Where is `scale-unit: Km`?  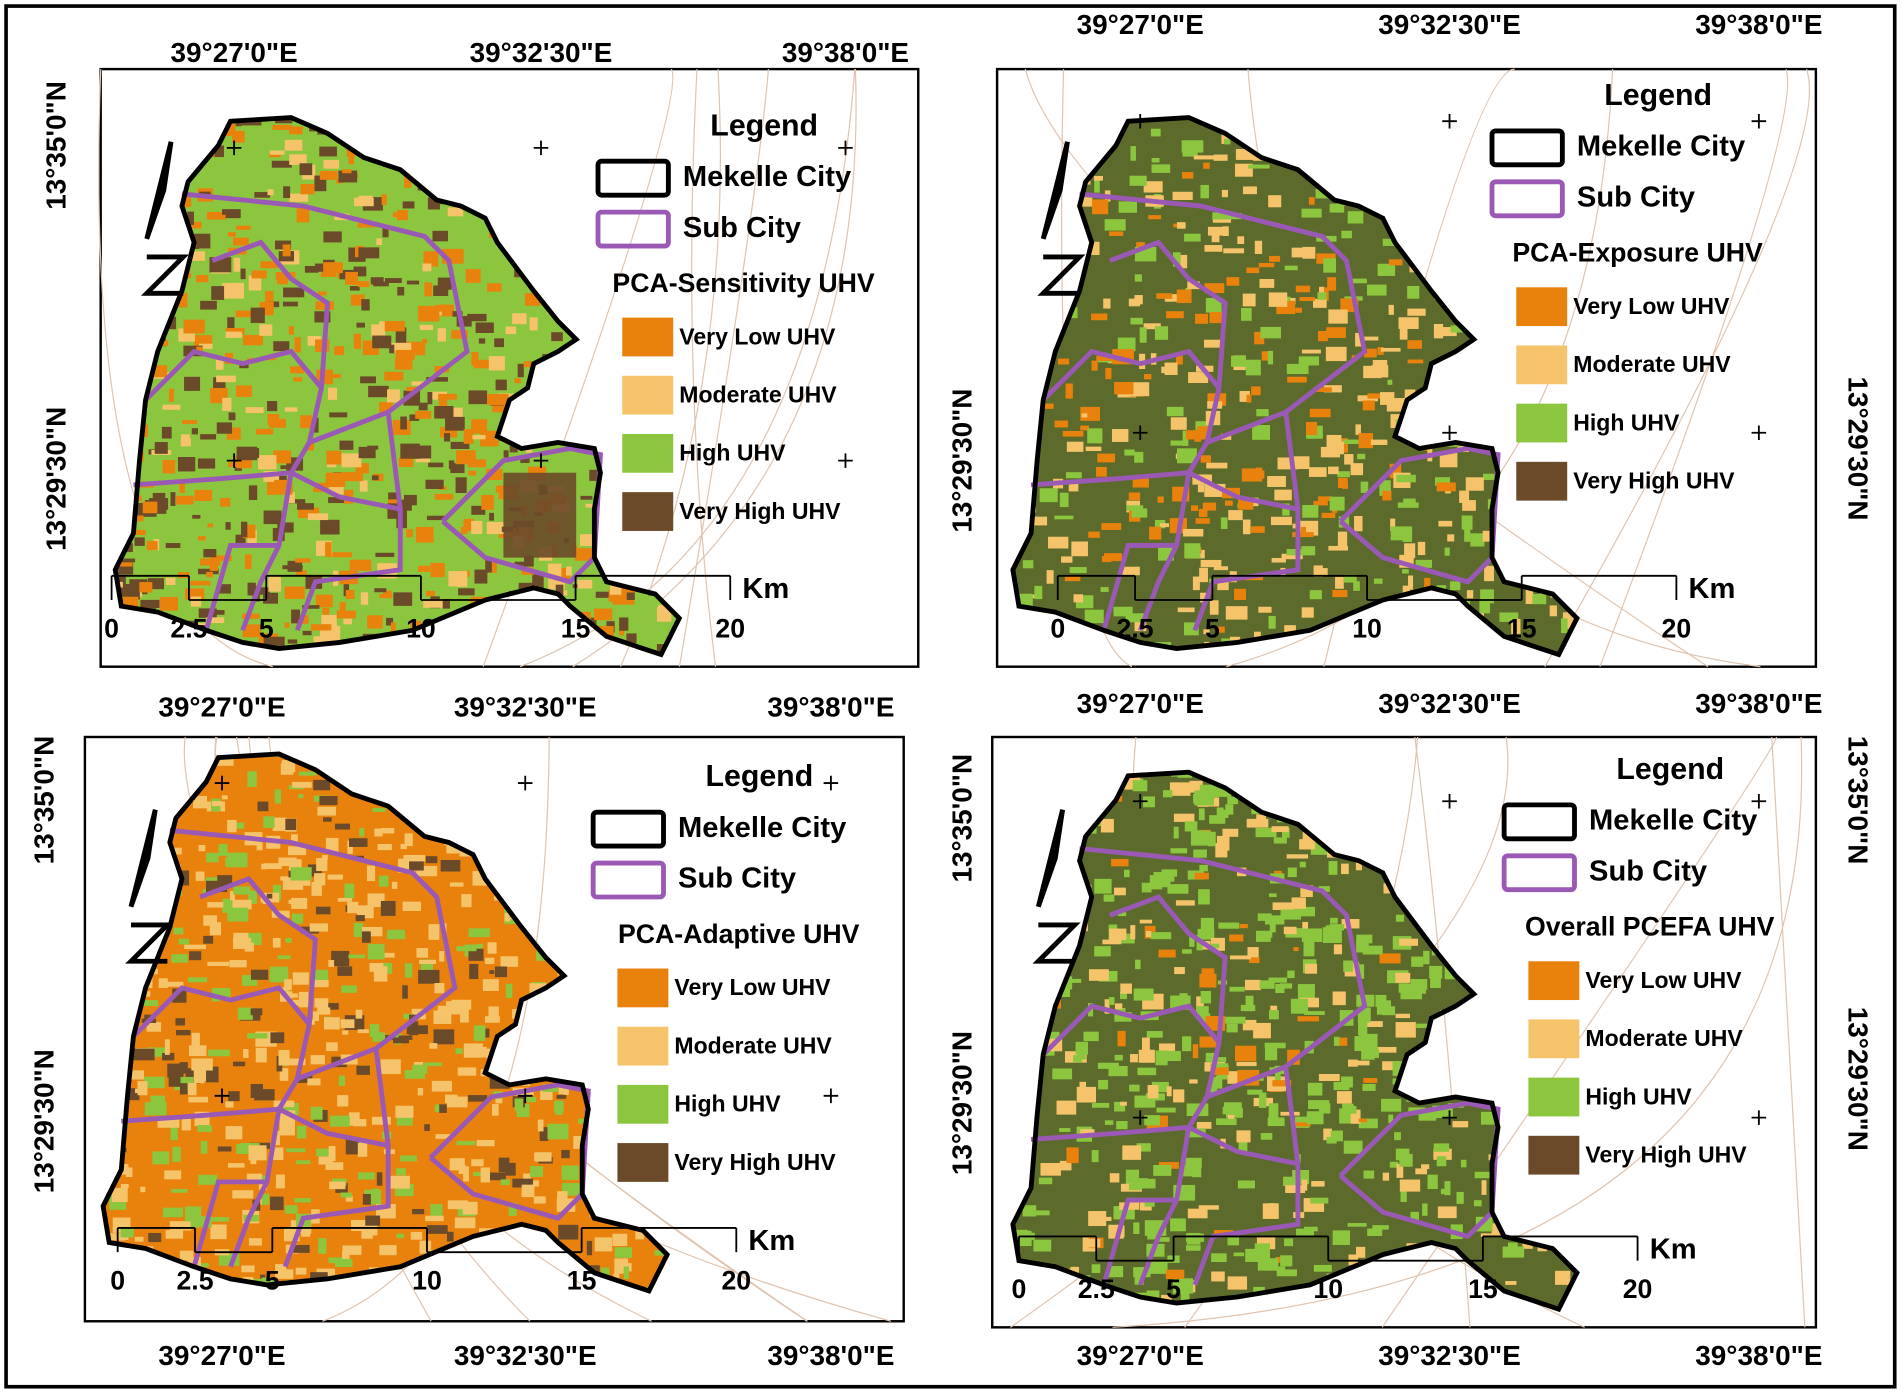
scale-unit: Km is located at coordinates (765, 589).